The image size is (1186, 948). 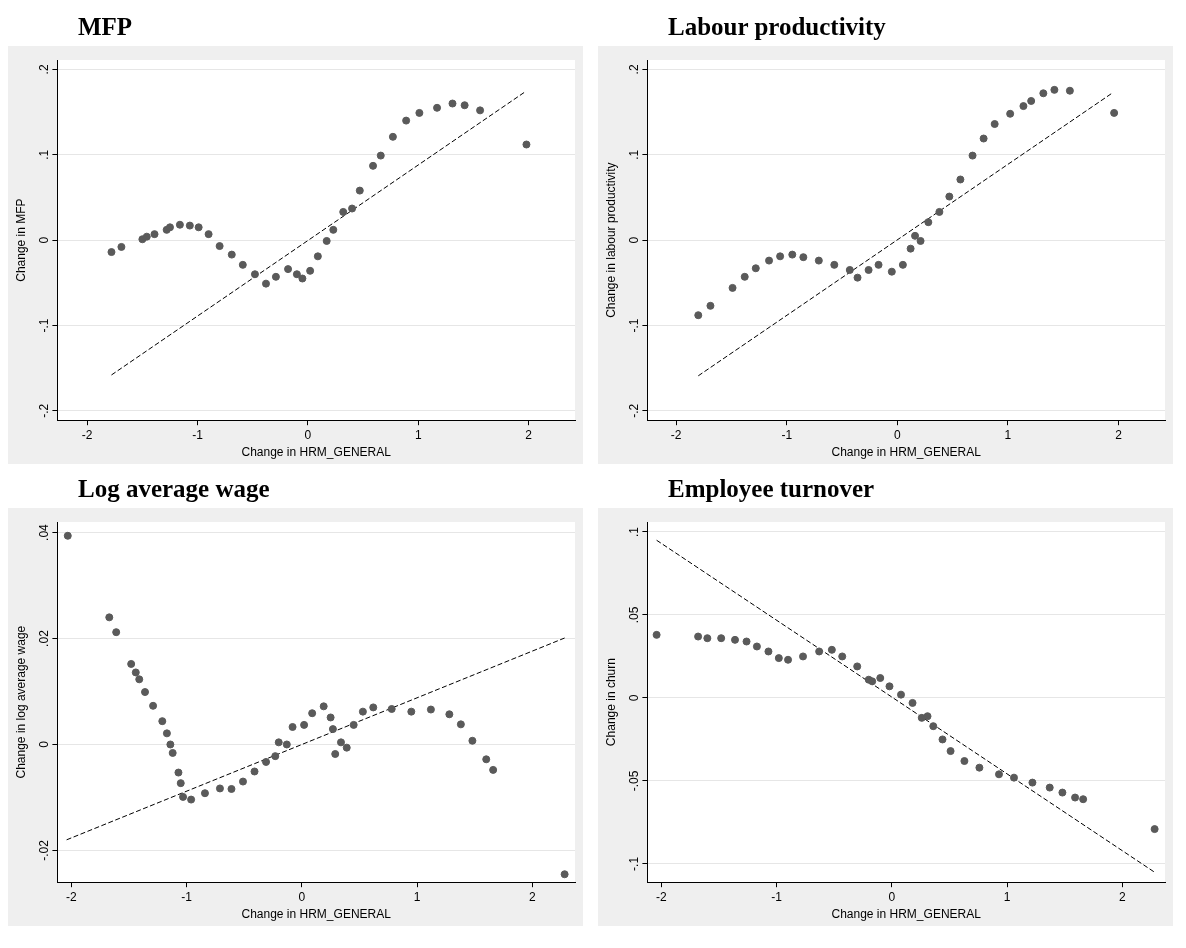 I want to click on y-tick-label: -.02, so click(x=43, y=850).